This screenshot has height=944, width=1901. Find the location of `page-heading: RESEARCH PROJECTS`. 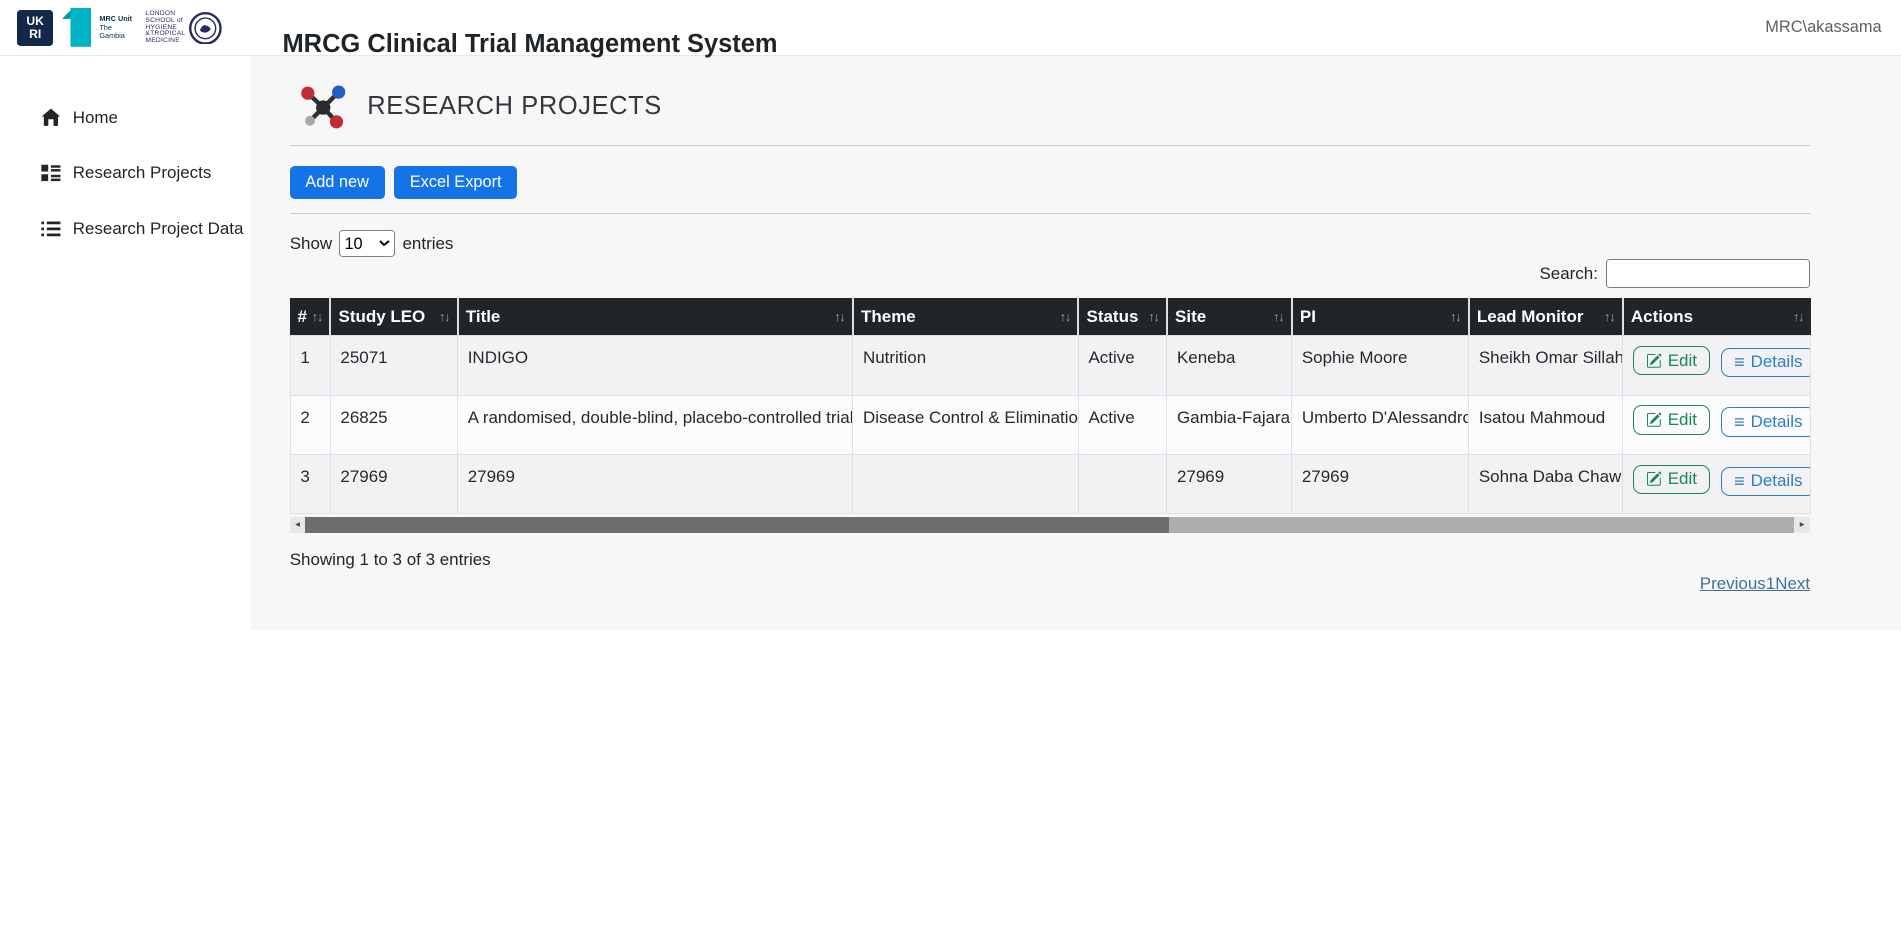

page-heading: RESEARCH PROJECTS is located at coordinates (1054, 106).